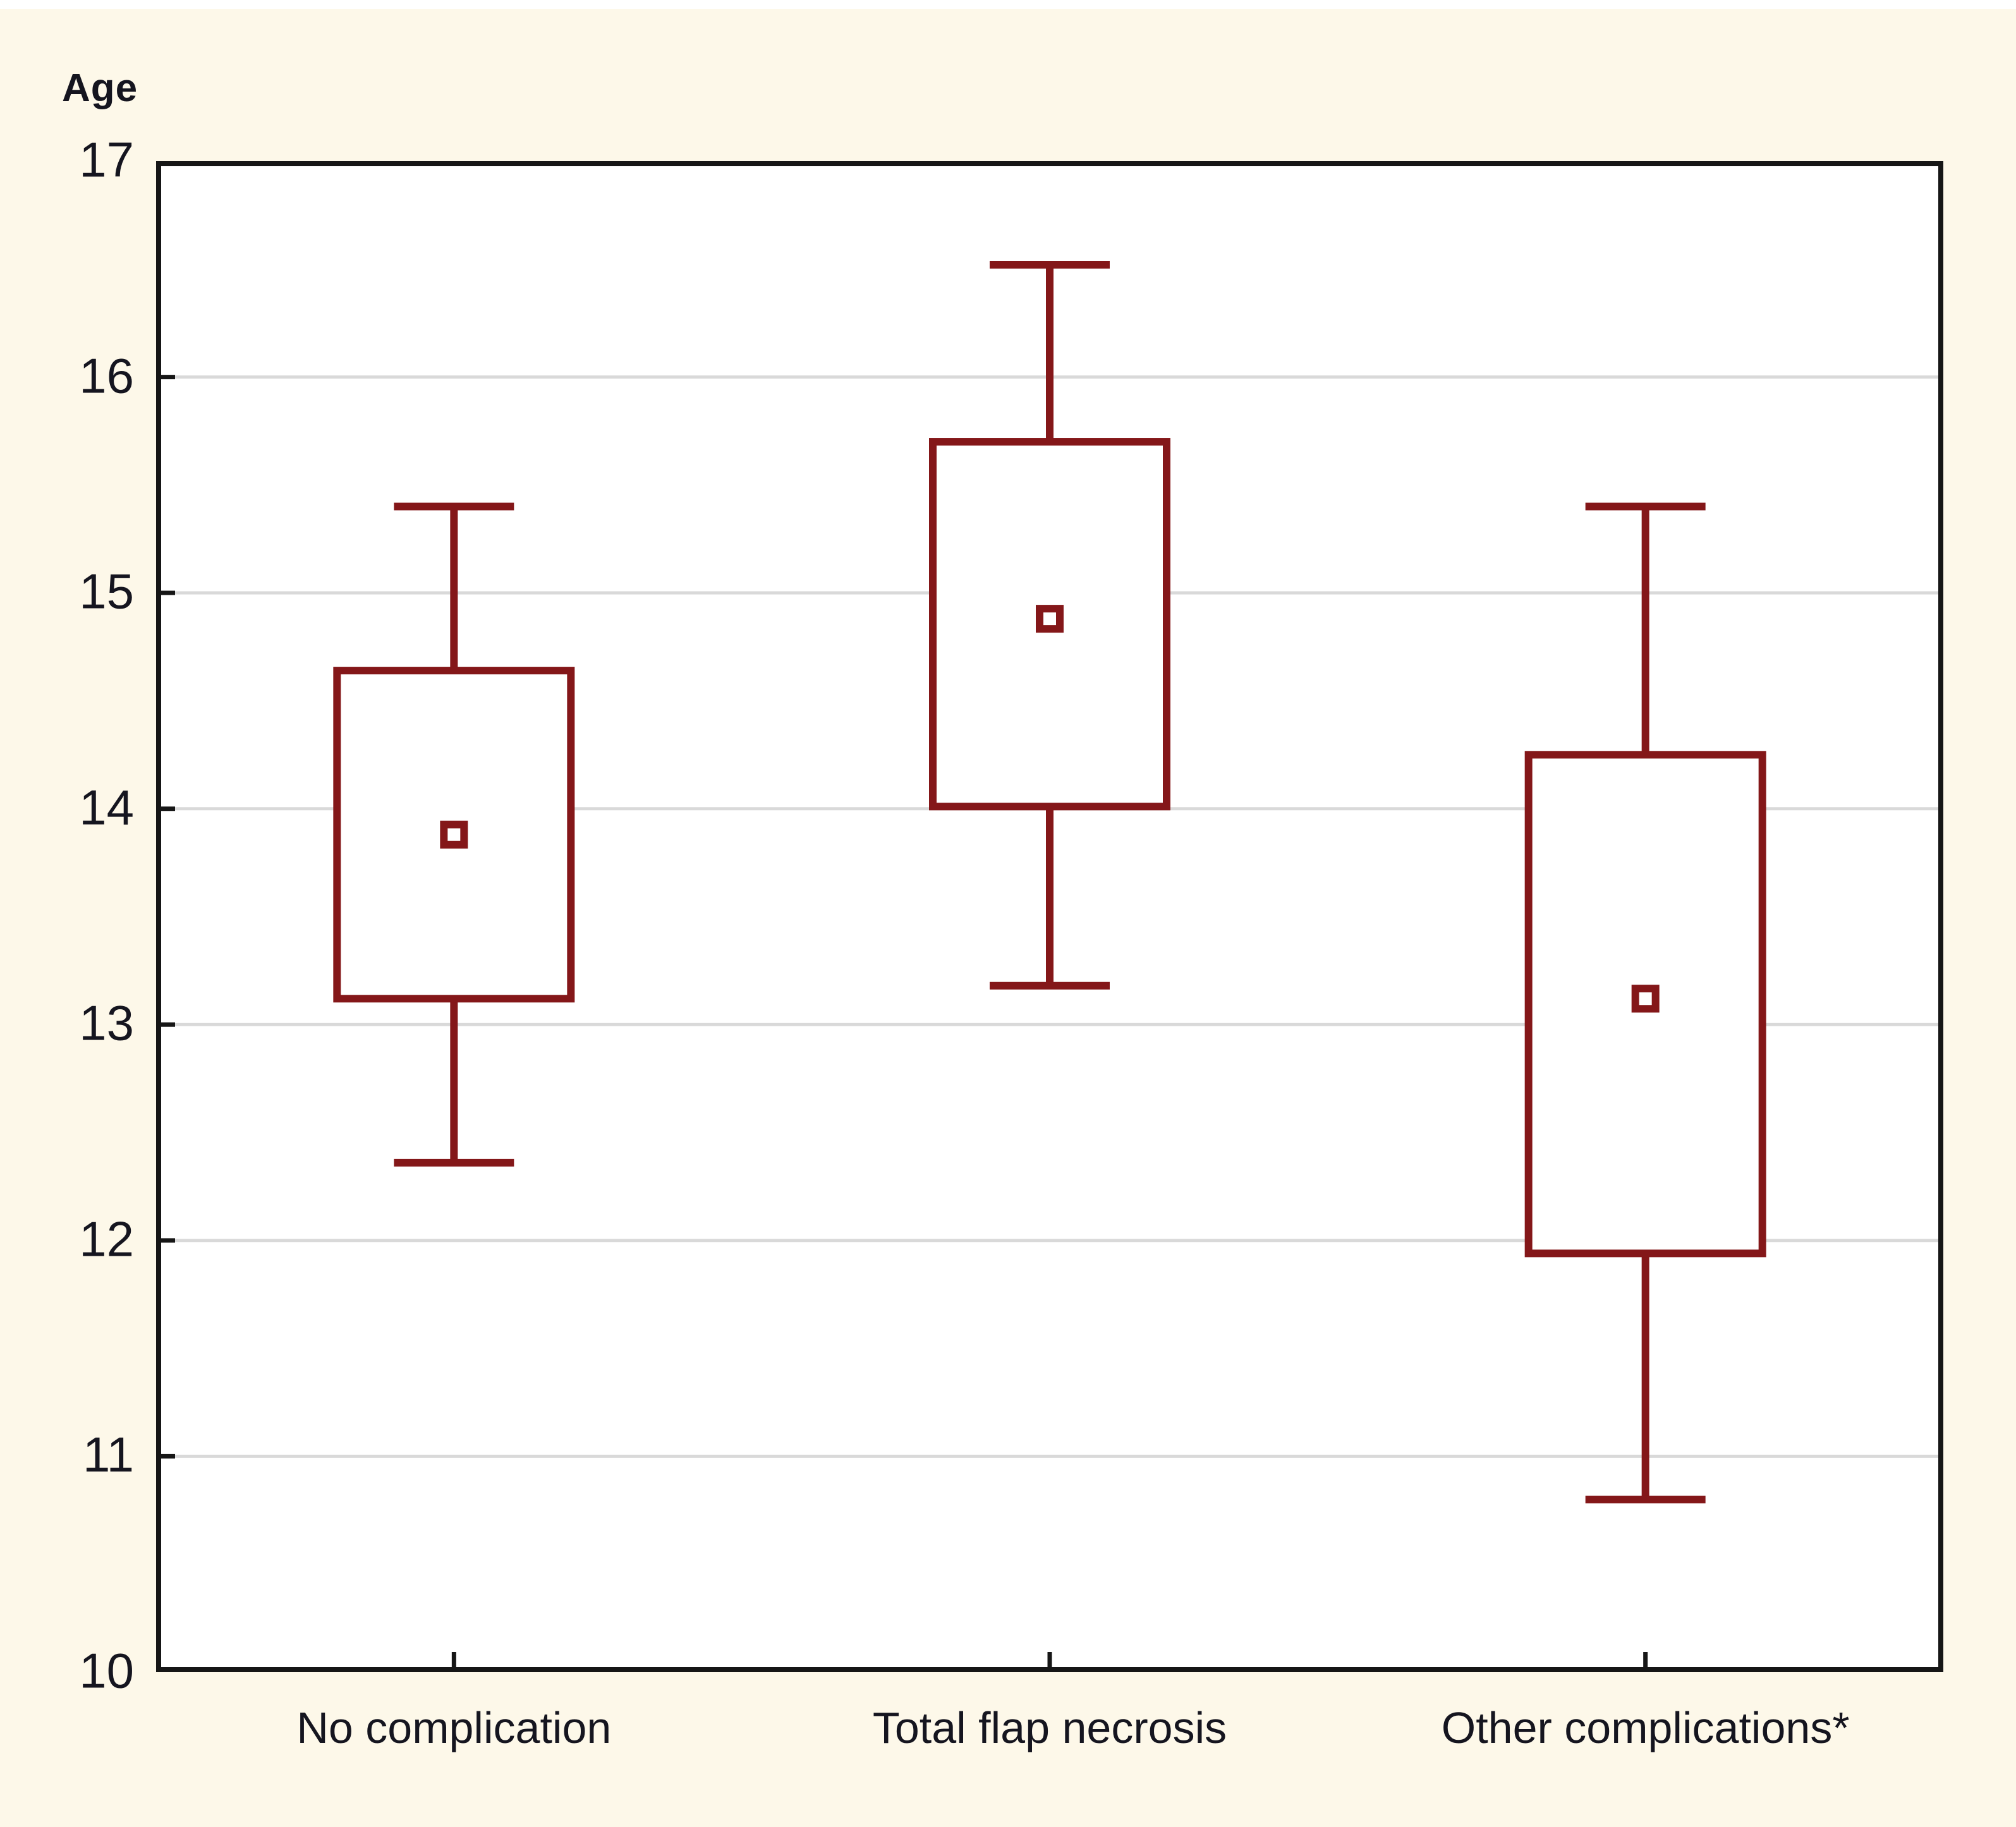 The width and height of the screenshot is (2016, 1827). What do you see at coordinates (1008, 4) in the screenshot?
I see `top-white-strip` at bounding box center [1008, 4].